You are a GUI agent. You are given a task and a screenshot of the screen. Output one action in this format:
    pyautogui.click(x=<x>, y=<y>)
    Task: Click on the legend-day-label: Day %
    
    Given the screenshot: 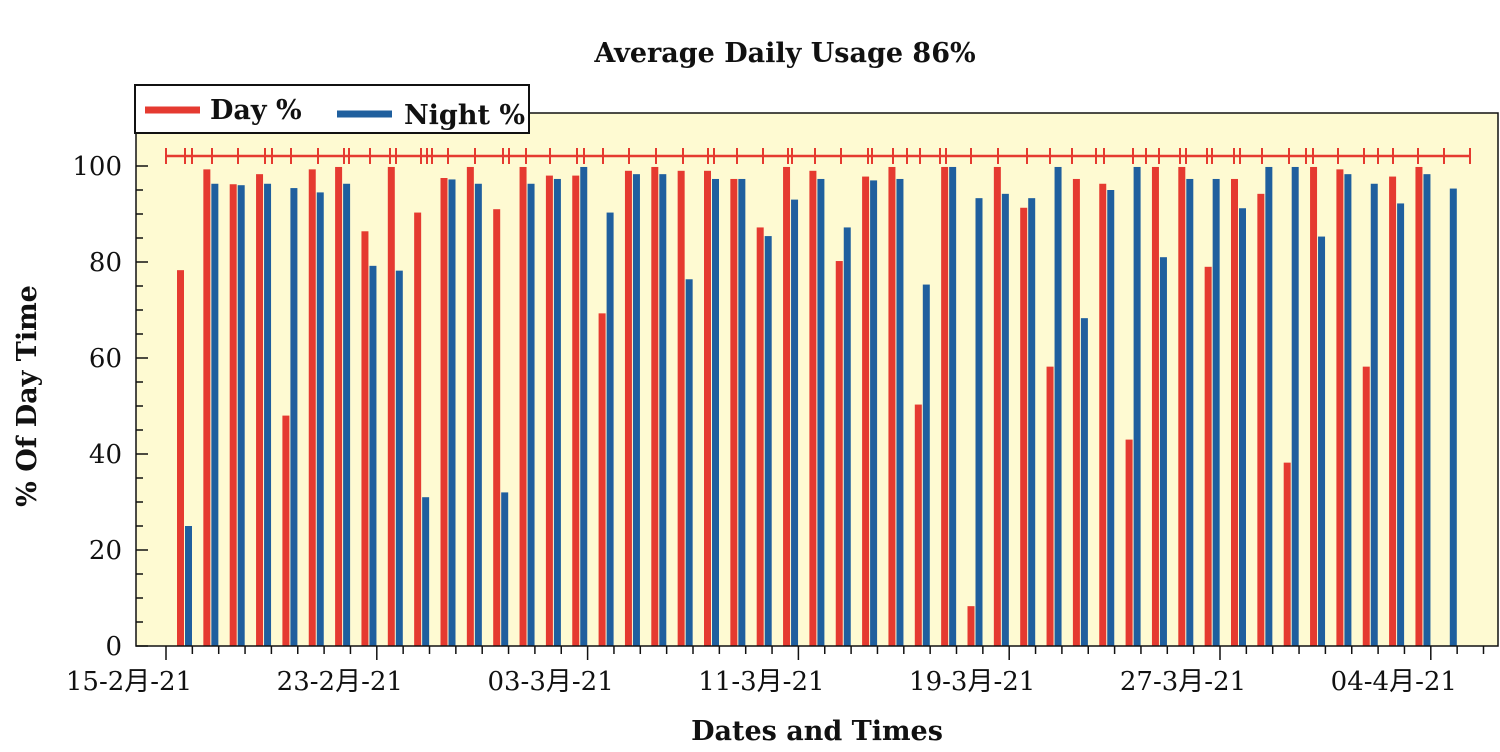 What is the action you would take?
    pyautogui.click(x=256, y=110)
    